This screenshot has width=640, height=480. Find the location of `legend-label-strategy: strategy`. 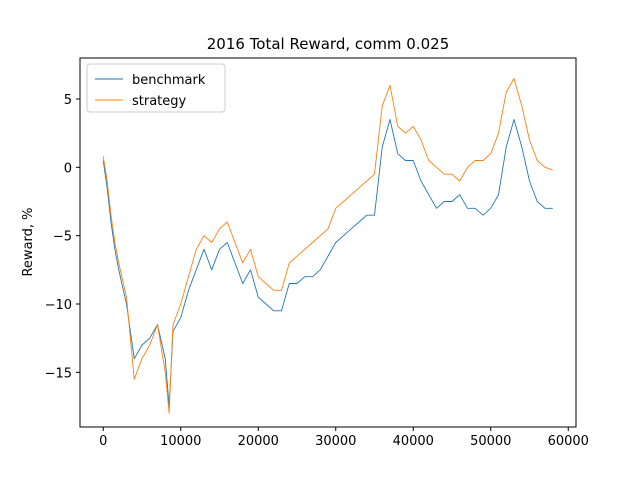

legend-label-strategy: strategy is located at coordinates (159, 101).